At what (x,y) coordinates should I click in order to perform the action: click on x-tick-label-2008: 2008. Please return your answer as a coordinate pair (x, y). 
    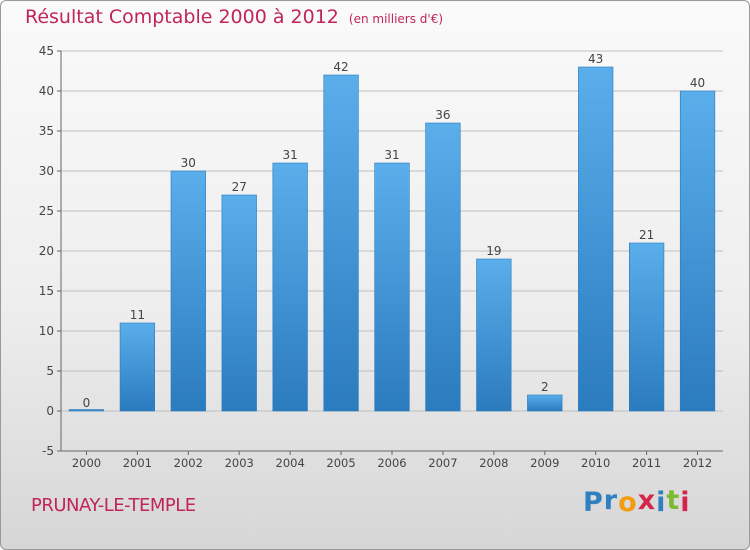
    Looking at the image, I should click on (493, 463).